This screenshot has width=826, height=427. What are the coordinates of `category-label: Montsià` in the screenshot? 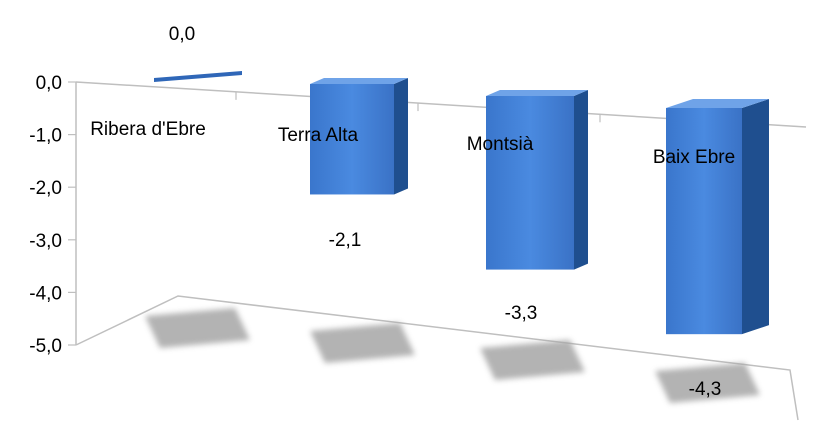 It's located at (500, 144).